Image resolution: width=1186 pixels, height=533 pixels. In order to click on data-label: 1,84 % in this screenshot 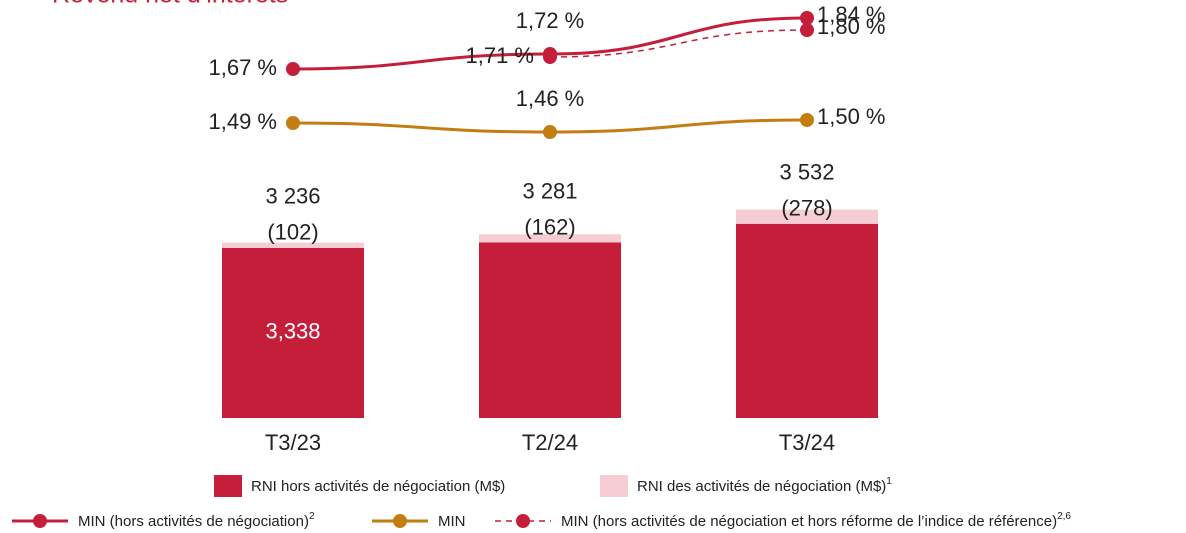, I will do `click(851, 14)`.